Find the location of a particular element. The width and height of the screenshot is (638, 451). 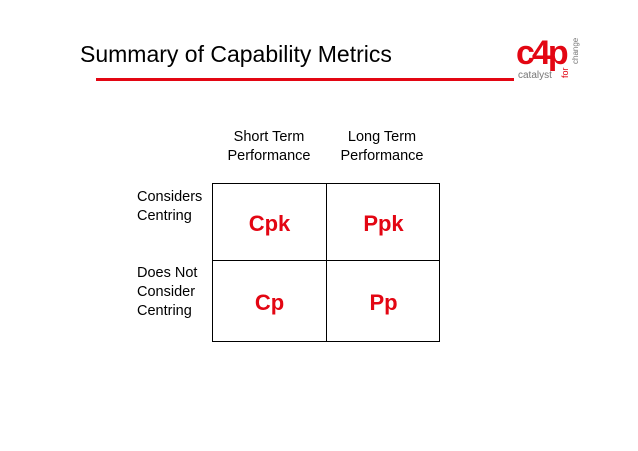

column-header-long-term: Long Term Performance is located at coordinates (382, 147).